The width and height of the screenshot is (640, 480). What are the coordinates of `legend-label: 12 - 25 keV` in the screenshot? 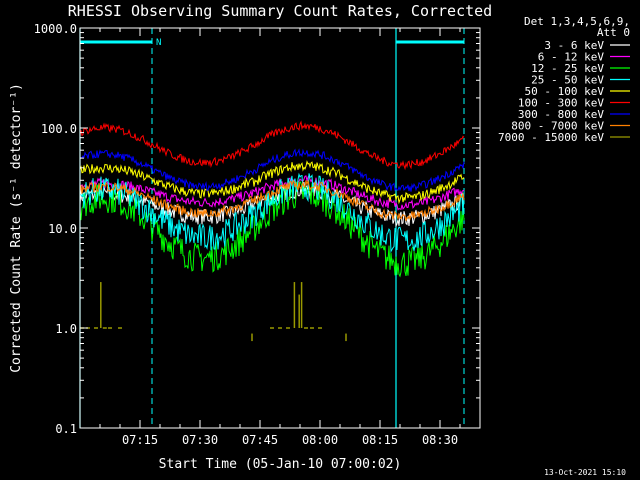 It's located at (567, 68).